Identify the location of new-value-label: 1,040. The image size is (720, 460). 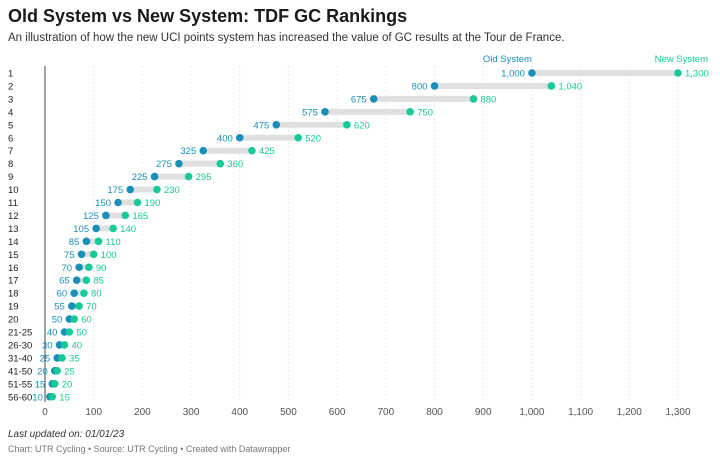
(570, 86).